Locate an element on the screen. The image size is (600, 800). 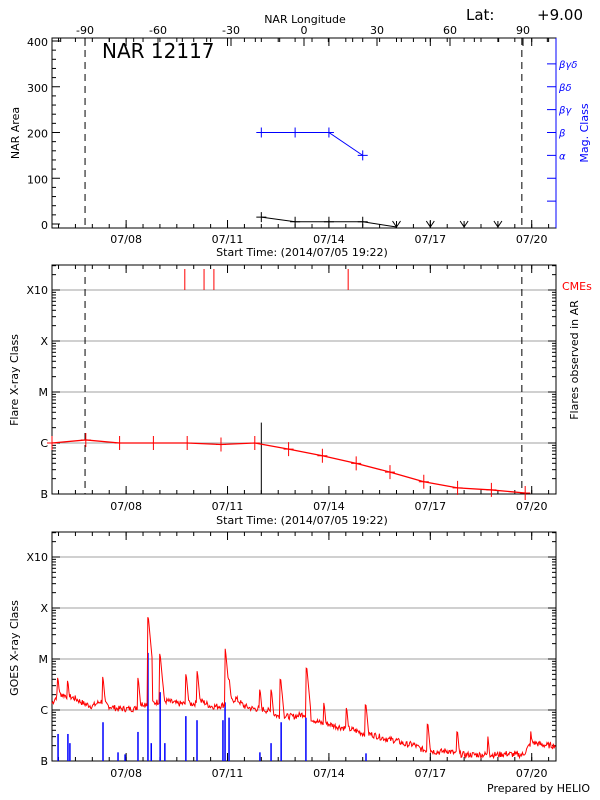
y-tick-label: 100 is located at coordinates (37, 179).